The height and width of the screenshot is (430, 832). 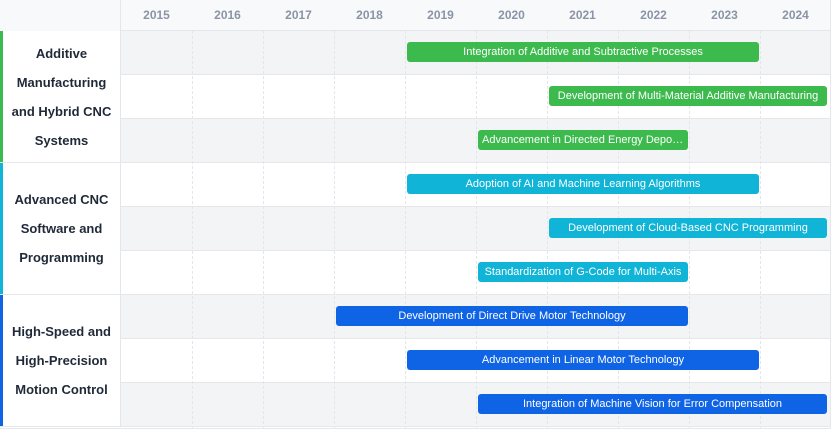 I want to click on year-label-2022: 2022, so click(x=653, y=15).